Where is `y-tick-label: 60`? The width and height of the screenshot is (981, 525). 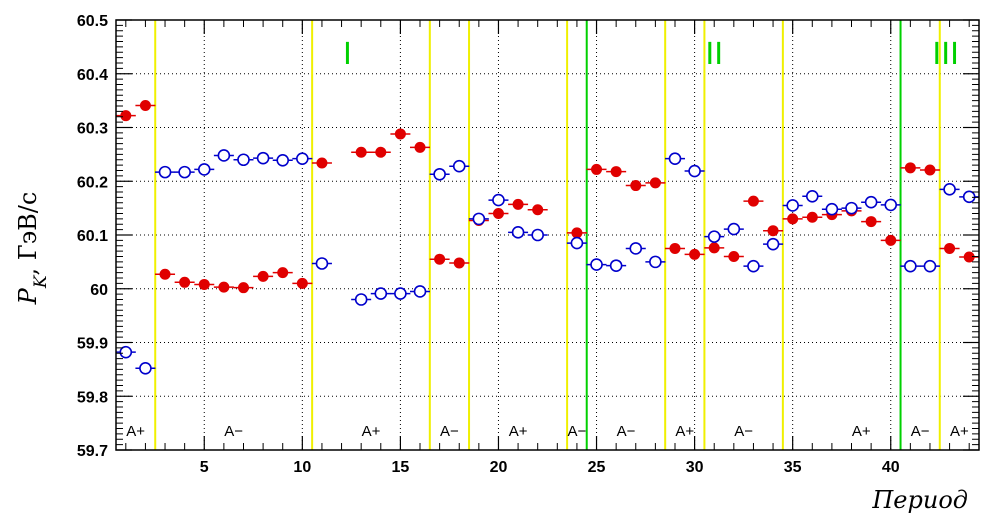
y-tick-label: 60 is located at coordinates (99, 290).